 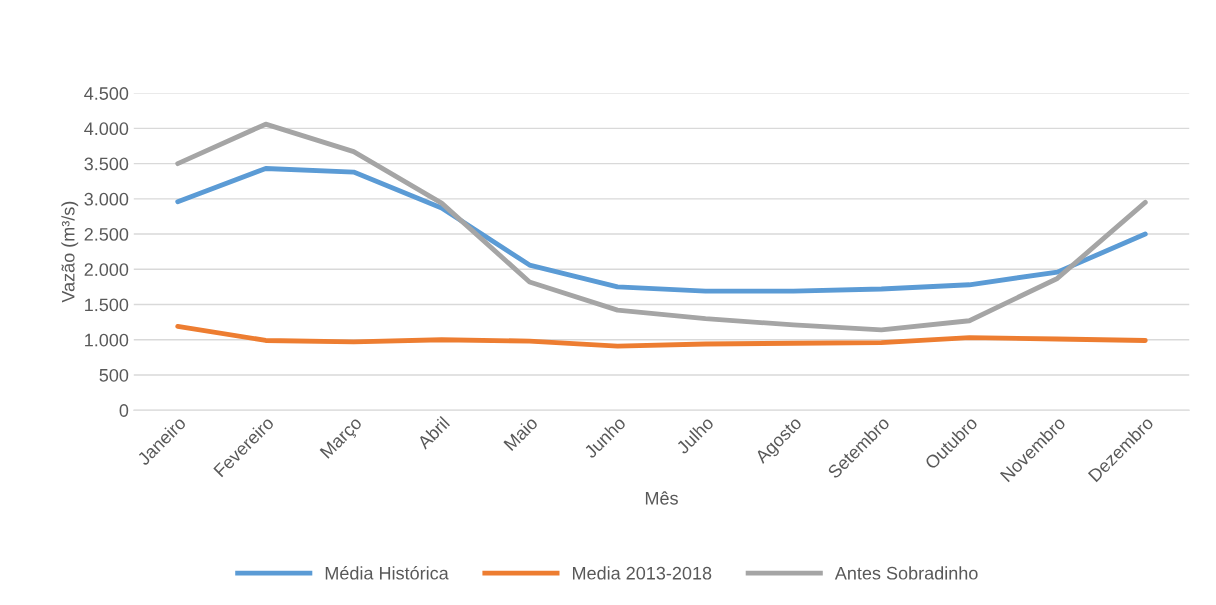 What do you see at coordinates (661, 336) in the screenshot?
I see `line-series` at bounding box center [661, 336].